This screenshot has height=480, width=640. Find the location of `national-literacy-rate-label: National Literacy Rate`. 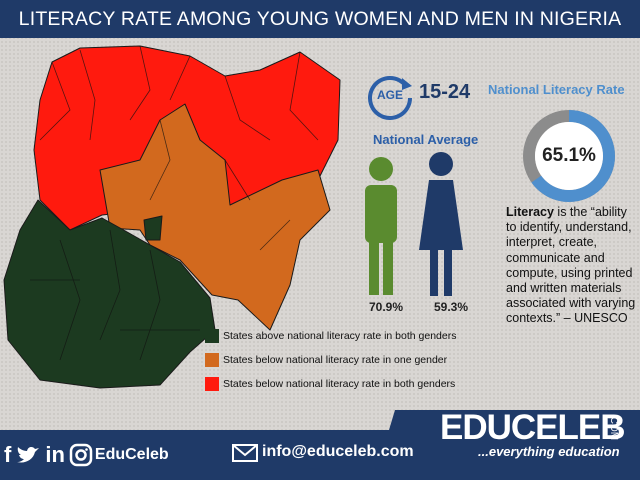

national-literacy-rate-label: National Literacy Rate is located at coordinates (556, 89).